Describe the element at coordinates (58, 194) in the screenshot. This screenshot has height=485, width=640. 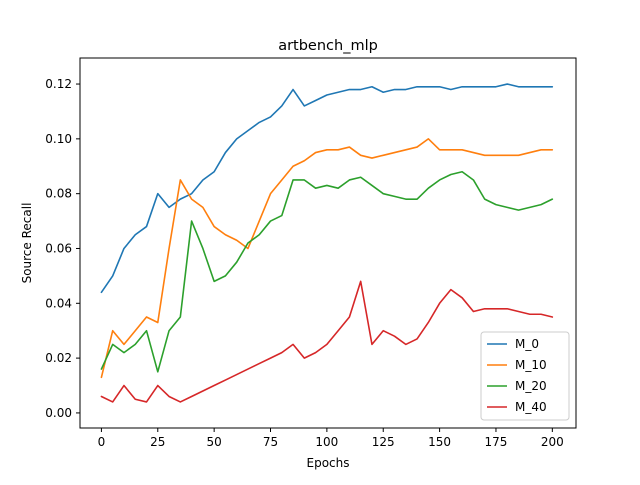
I see `y-tick-label: 0.08` at that location.